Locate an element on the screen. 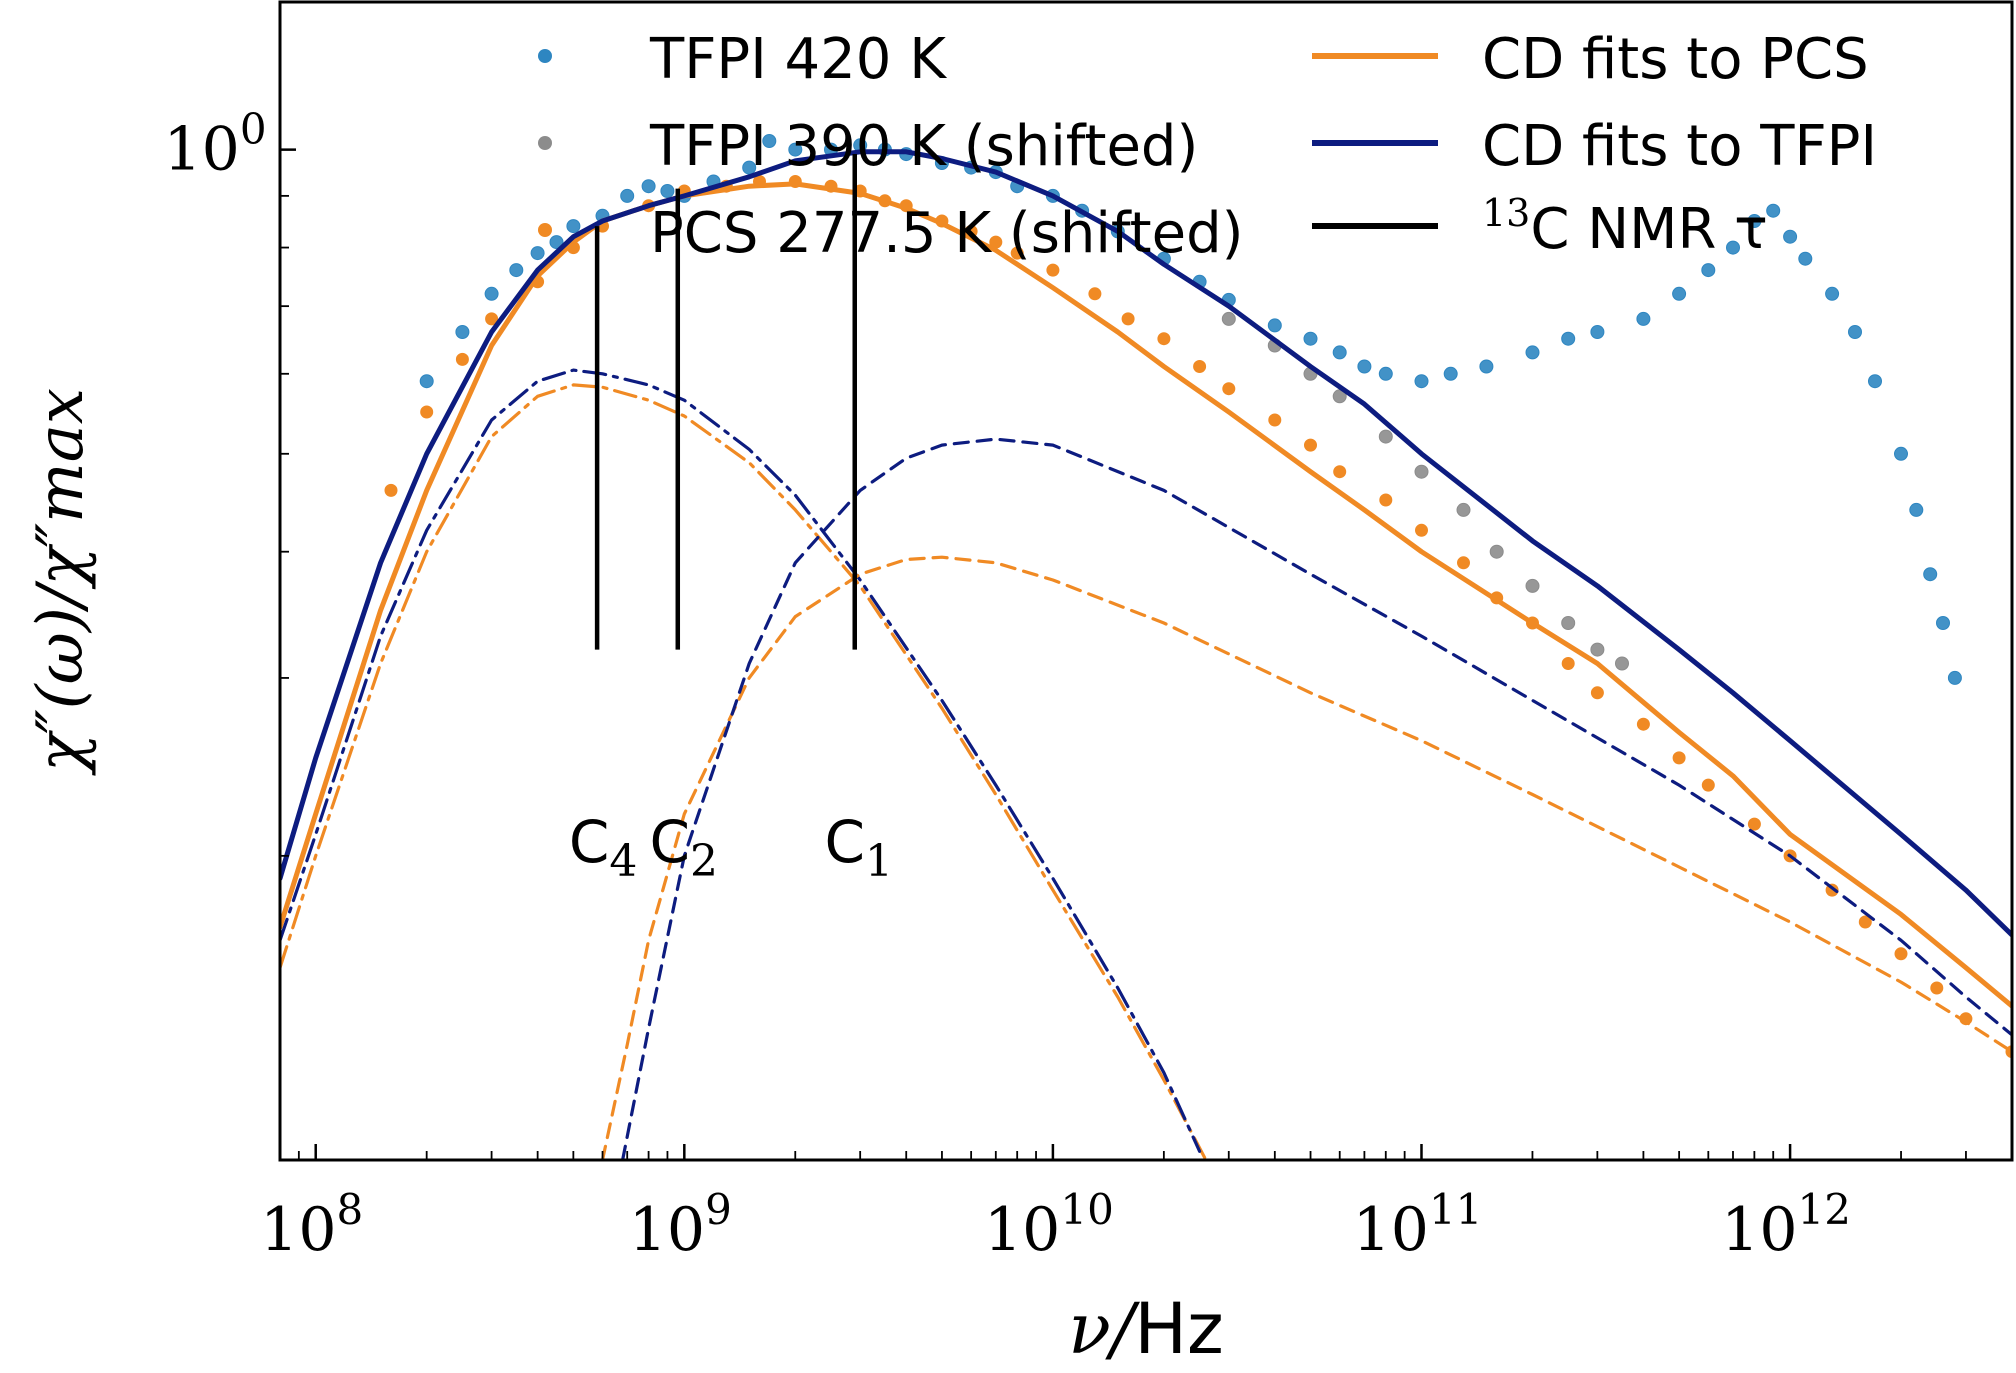 The height and width of the screenshot is (1373, 2016). y-axis-label: χ″(ω)/χ″max is located at coordinates (61, 582).